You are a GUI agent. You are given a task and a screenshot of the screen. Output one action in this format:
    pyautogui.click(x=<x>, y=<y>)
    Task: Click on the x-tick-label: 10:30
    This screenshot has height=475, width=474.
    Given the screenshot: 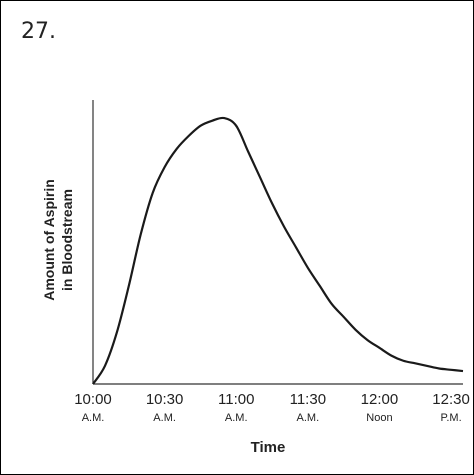 What is the action you would take?
    pyautogui.click(x=165, y=399)
    